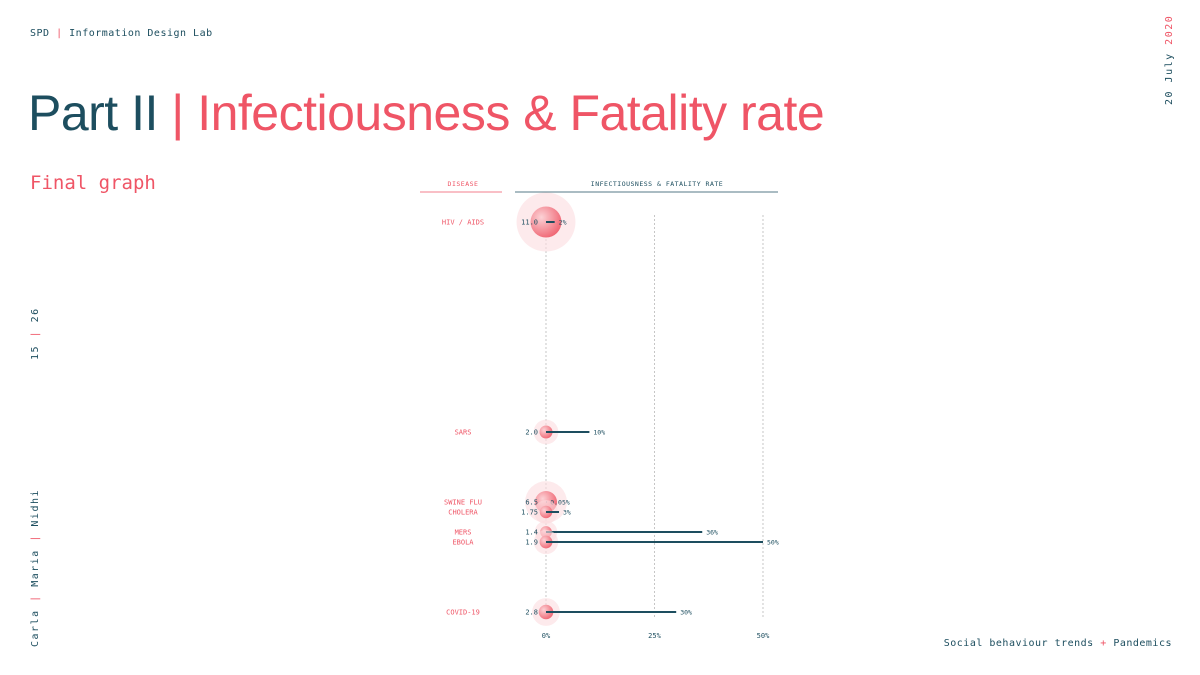 This screenshot has width=1200, height=675. What do you see at coordinates (141, 33) in the screenshot?
I see `lab-name: Information Design Lab` at bounding box center [141, 33].